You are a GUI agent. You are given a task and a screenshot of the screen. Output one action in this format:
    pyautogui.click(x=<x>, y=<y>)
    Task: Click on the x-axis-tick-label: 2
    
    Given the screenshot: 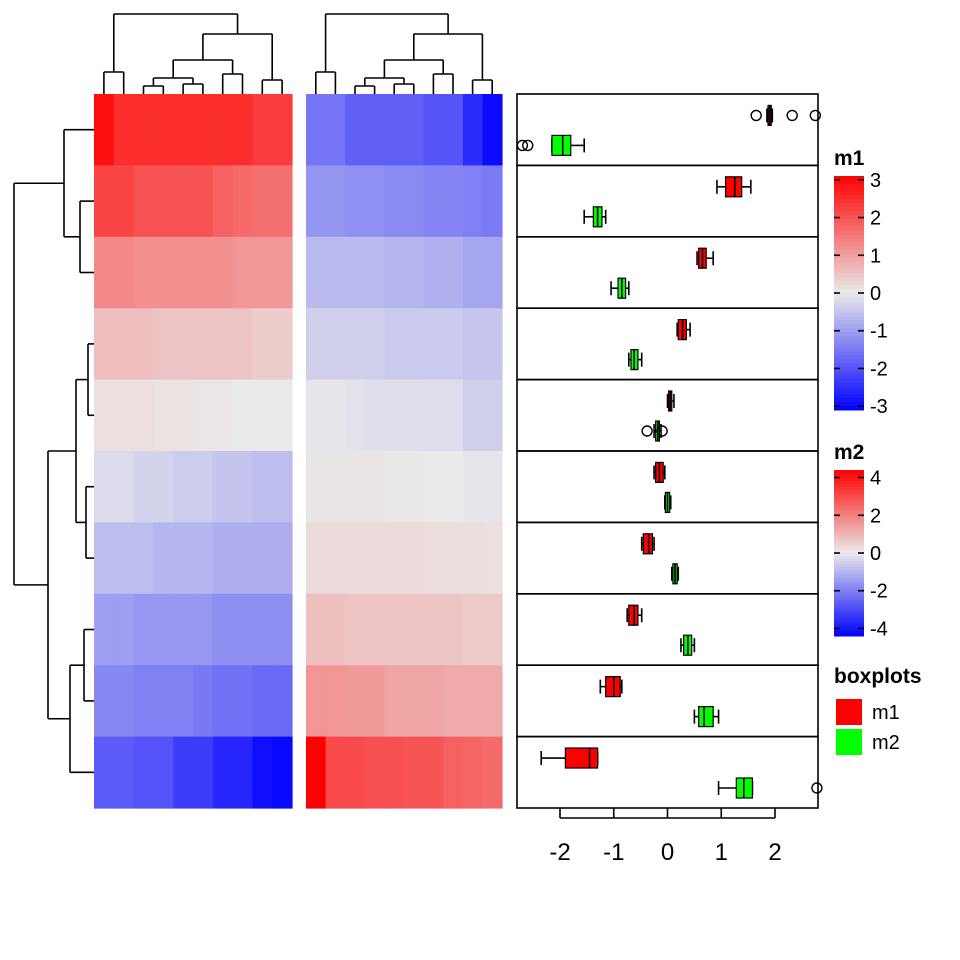 What is the action you would take?
    pyautogui.click(x=774, y=852)
    